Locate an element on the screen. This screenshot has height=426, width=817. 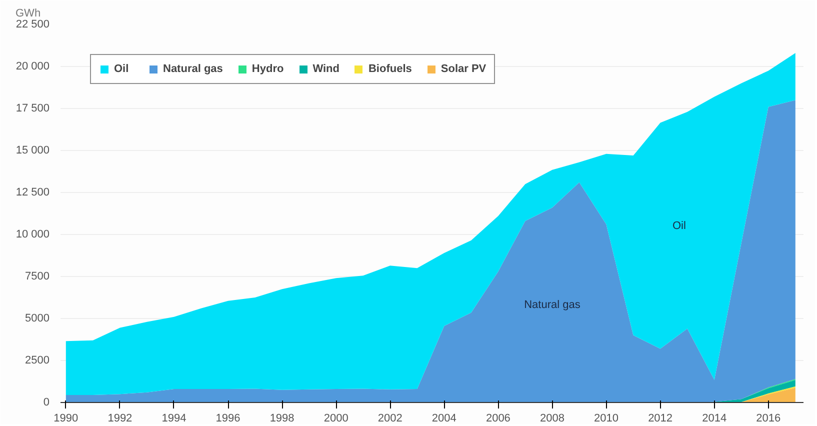
x-tick-label: 2002 is located at coordinates (390, 418).